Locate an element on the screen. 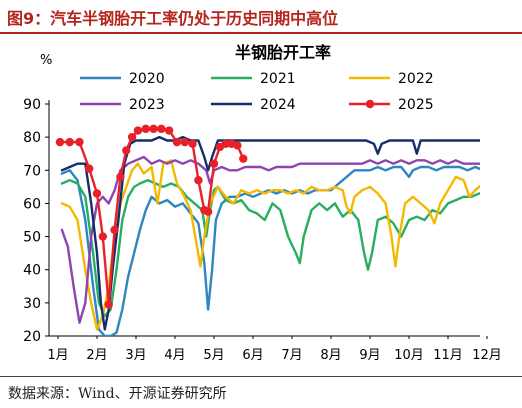 This screenshot has width=522, height=408. legend-label-2025: 2025 is located at coordinates (416, 105).